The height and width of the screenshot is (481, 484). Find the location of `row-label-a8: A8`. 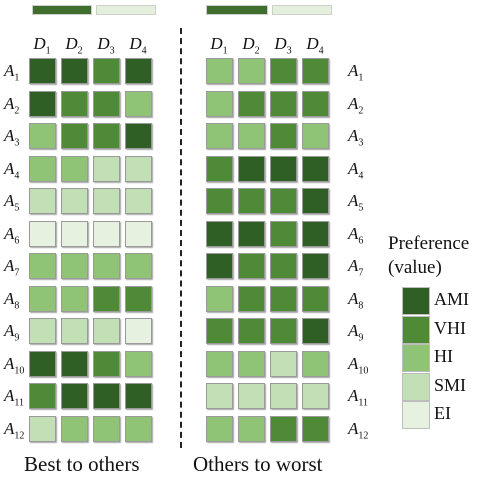

row-label-a8: A8 is located at coordinates (355, 300).